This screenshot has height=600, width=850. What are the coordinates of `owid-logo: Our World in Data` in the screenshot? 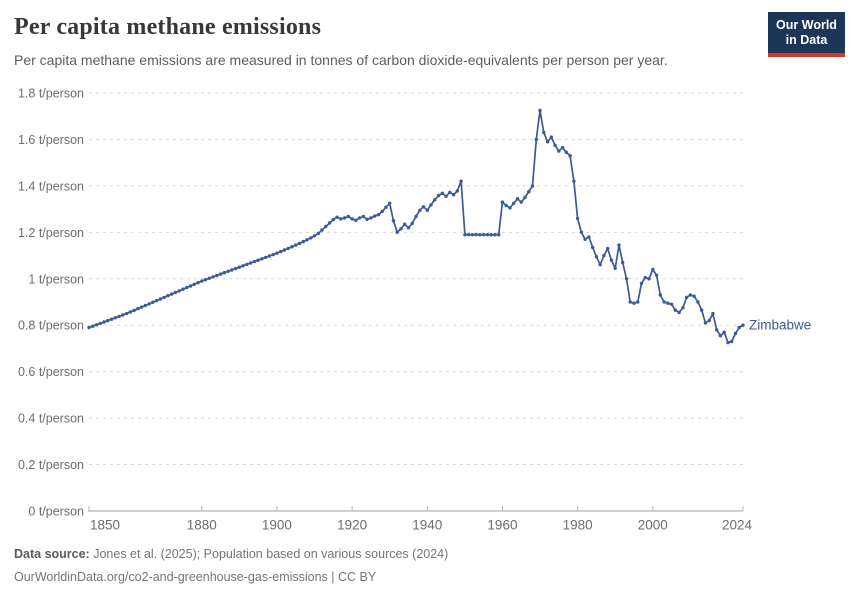 It's located at (806, 34).